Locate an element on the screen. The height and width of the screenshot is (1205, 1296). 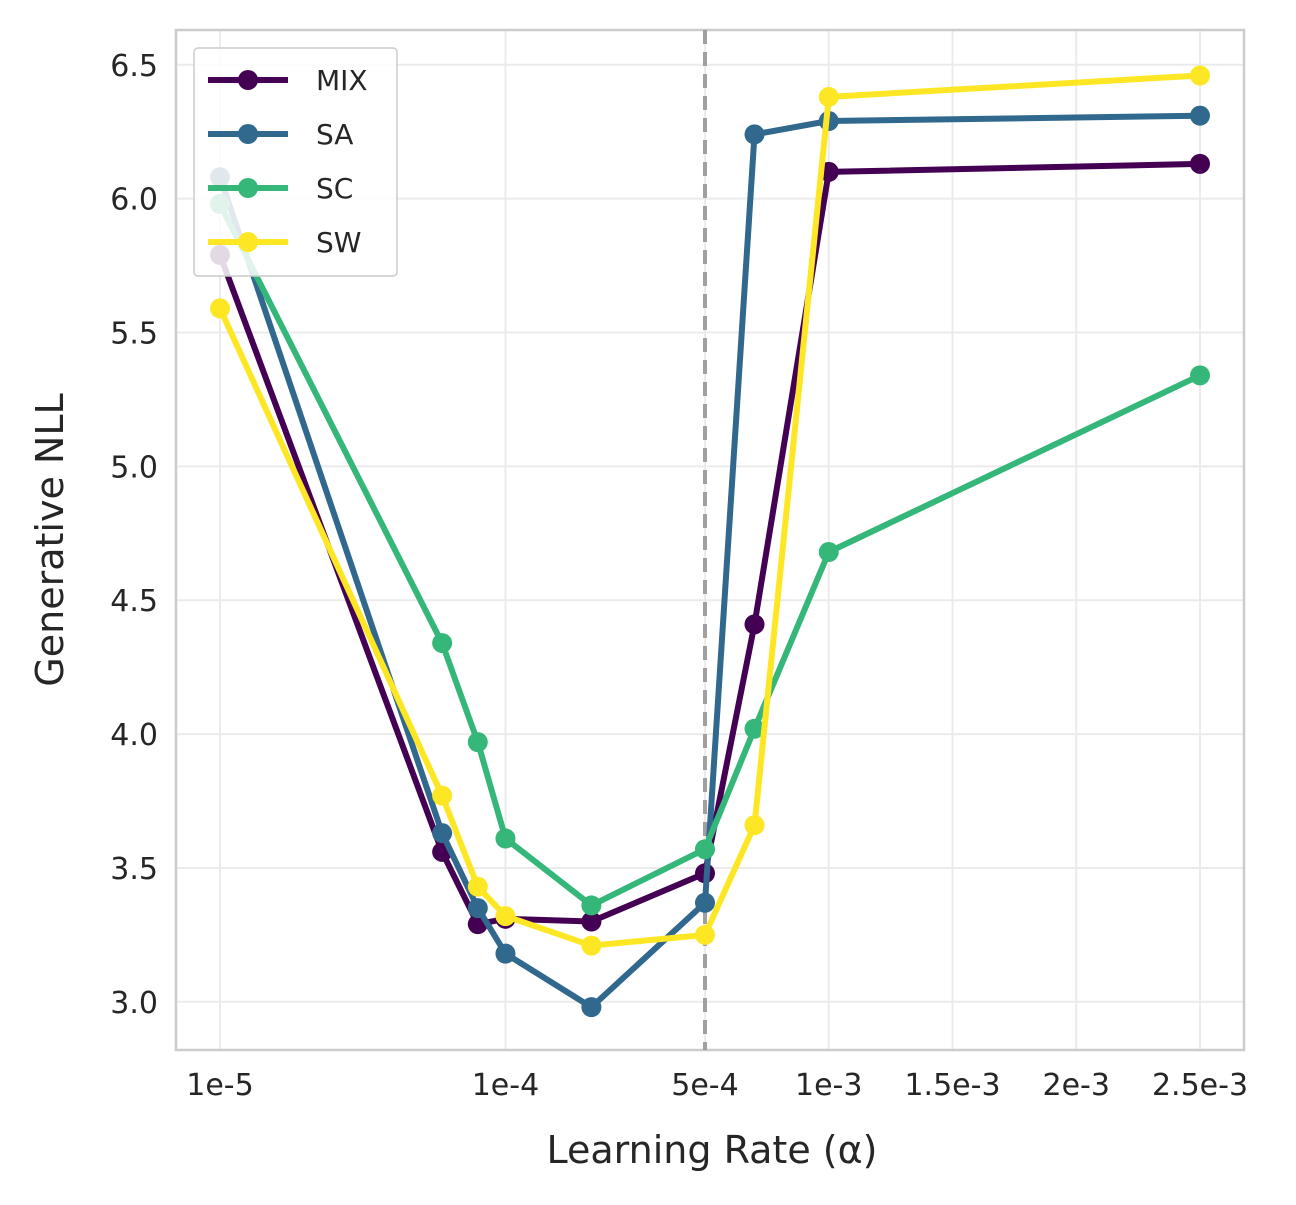
legend-item-sw: SW is located at coordinates (284, 242).